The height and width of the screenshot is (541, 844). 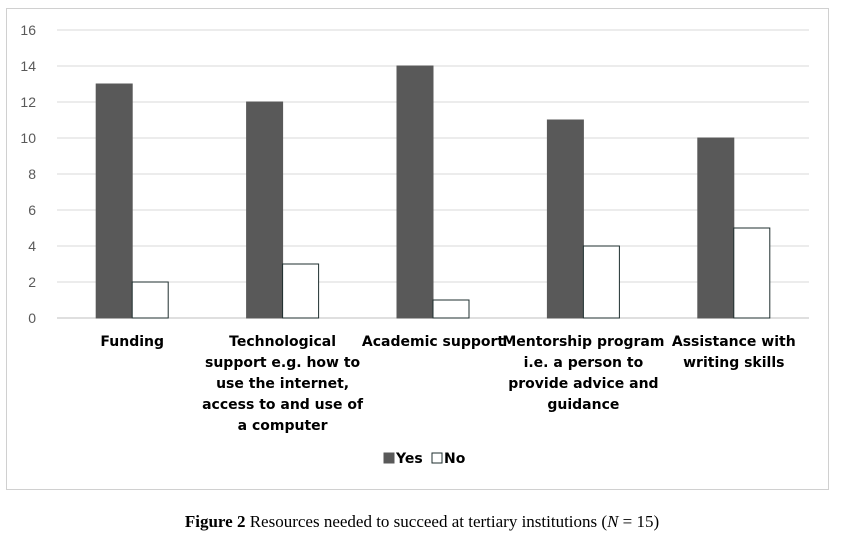 I want to click on y-tick-label: 4, so click(x=32, y=246).